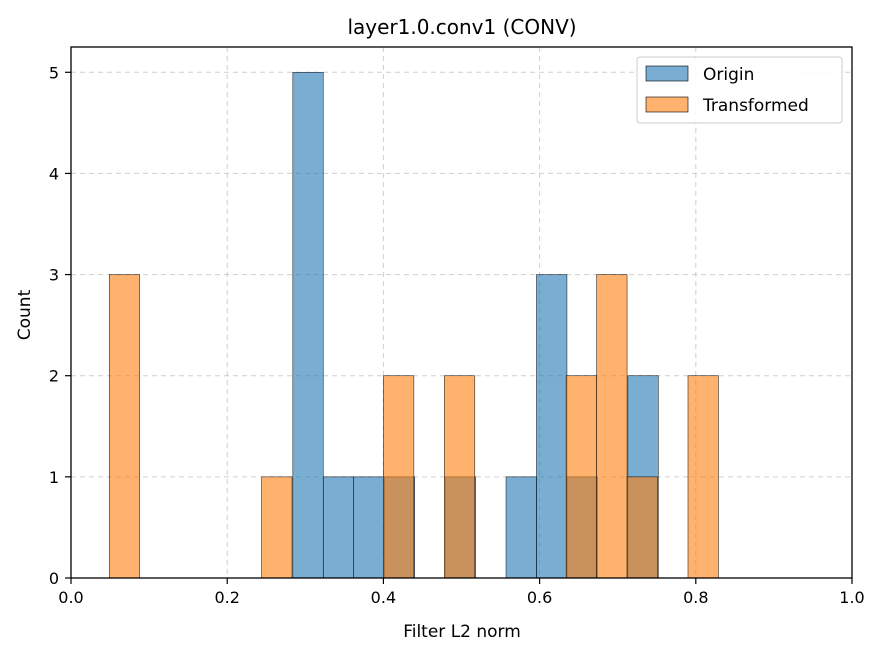 The width and height of the screenshot is (883, 660). I want to click on legend-swatch-origin, so click(667, 73).